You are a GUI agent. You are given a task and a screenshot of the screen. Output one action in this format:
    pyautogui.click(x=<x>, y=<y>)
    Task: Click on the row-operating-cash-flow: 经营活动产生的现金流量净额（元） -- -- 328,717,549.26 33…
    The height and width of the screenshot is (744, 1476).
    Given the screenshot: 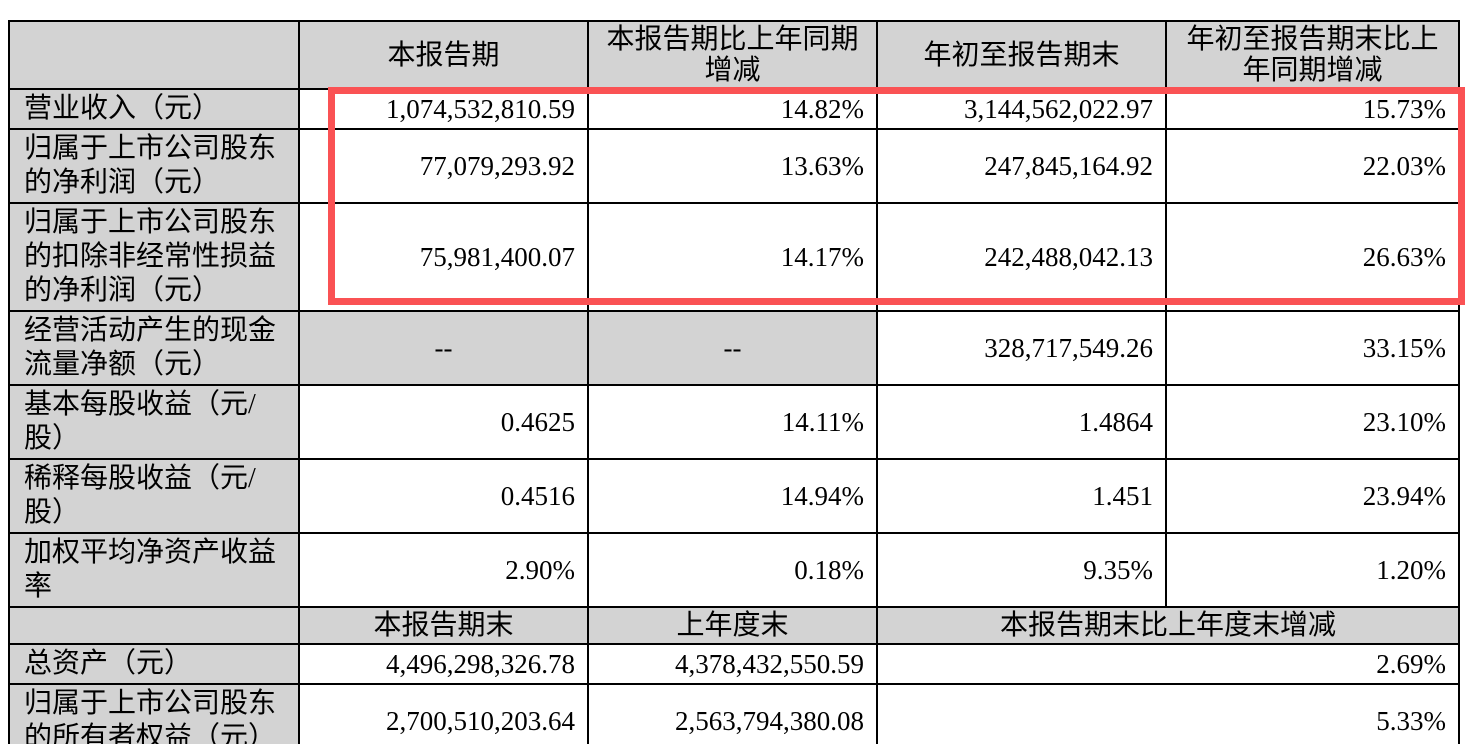 What is the action you would take?
    pyautogui.click(x=734, y=348)
    